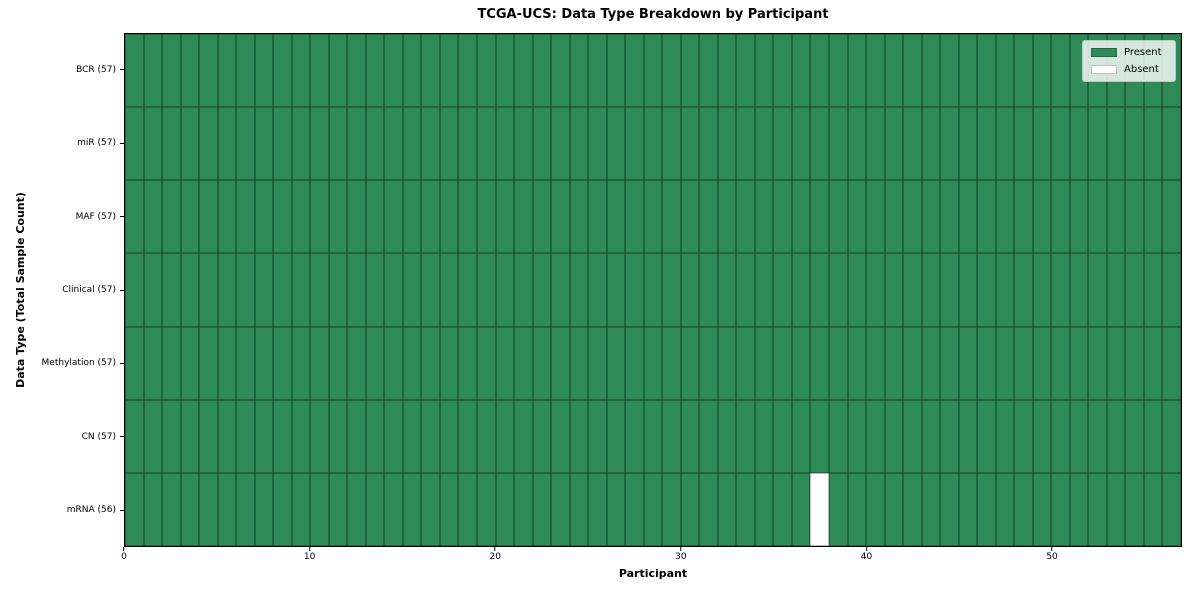 The width and height of the screenshot is (1200, 600). Describe the element at coordinates (866, 557) in the screenshot. I see `x-tick-label: 40` at that location.